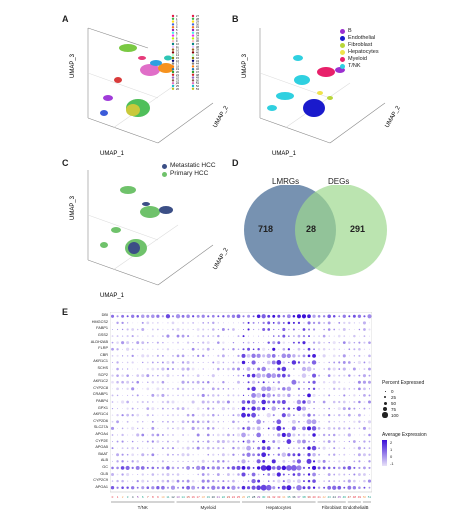 This screenshot has width=474, height=523. Describe the element at coordinates (341, 230) in the screenshot. I see `venn-circle-degs` at that location.